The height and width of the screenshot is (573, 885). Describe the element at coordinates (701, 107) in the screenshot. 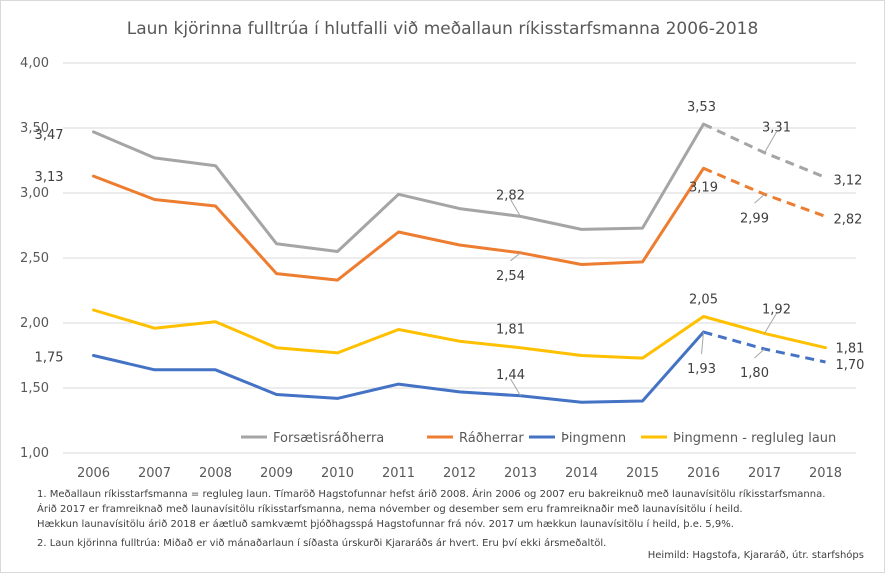

I see `data-label: 3,53` at that location.